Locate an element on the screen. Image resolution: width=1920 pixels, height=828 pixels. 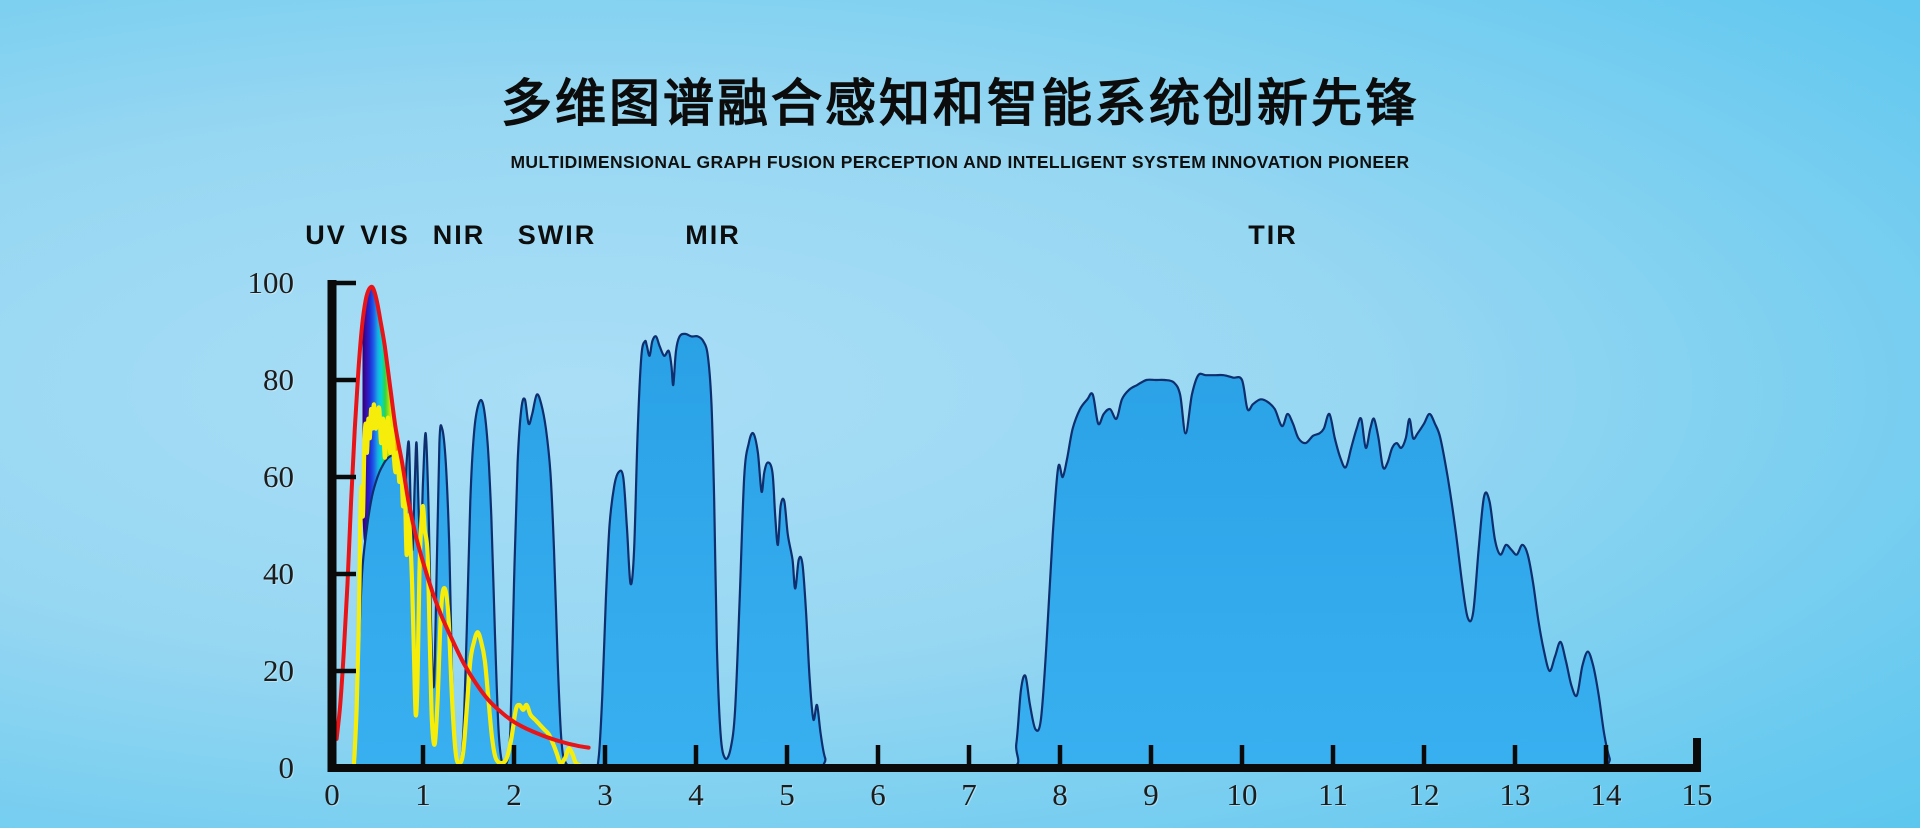
x-tick-label: 11 is located at coordinates (1333, 794).